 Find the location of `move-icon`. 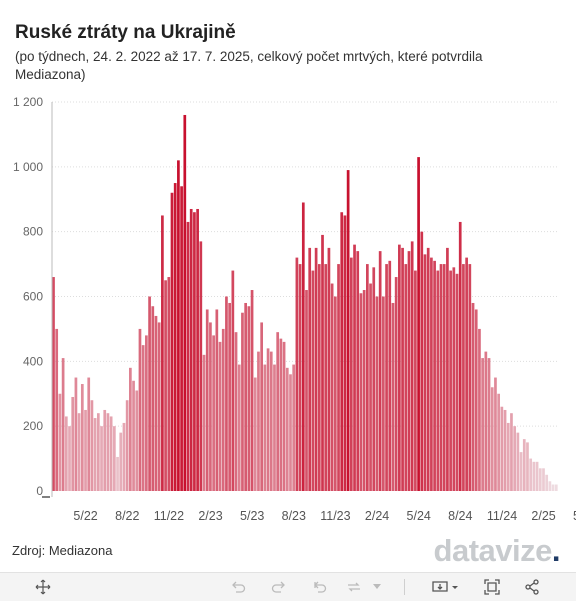

move-icon is located at coordinates (43, 587).